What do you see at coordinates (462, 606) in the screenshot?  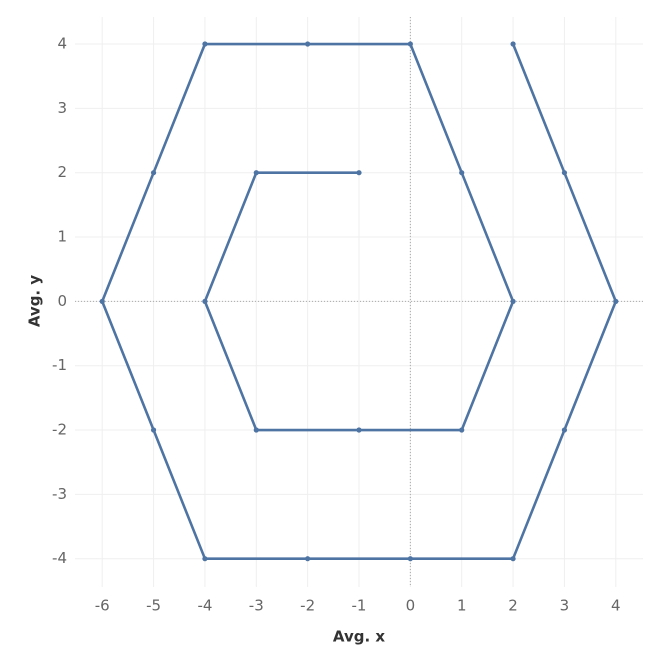 I see `x-tick-label: 1` at bounding box center [462, 606].